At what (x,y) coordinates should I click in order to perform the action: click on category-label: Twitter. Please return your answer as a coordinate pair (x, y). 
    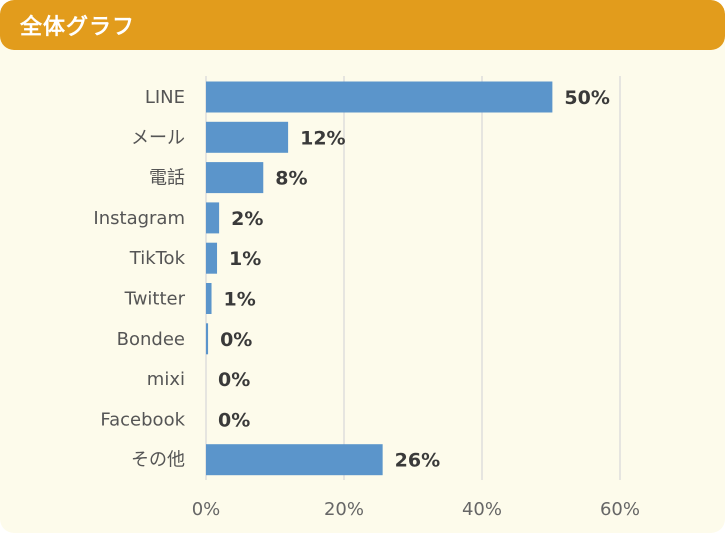
    Looking at the image, I should click on (155, 299).